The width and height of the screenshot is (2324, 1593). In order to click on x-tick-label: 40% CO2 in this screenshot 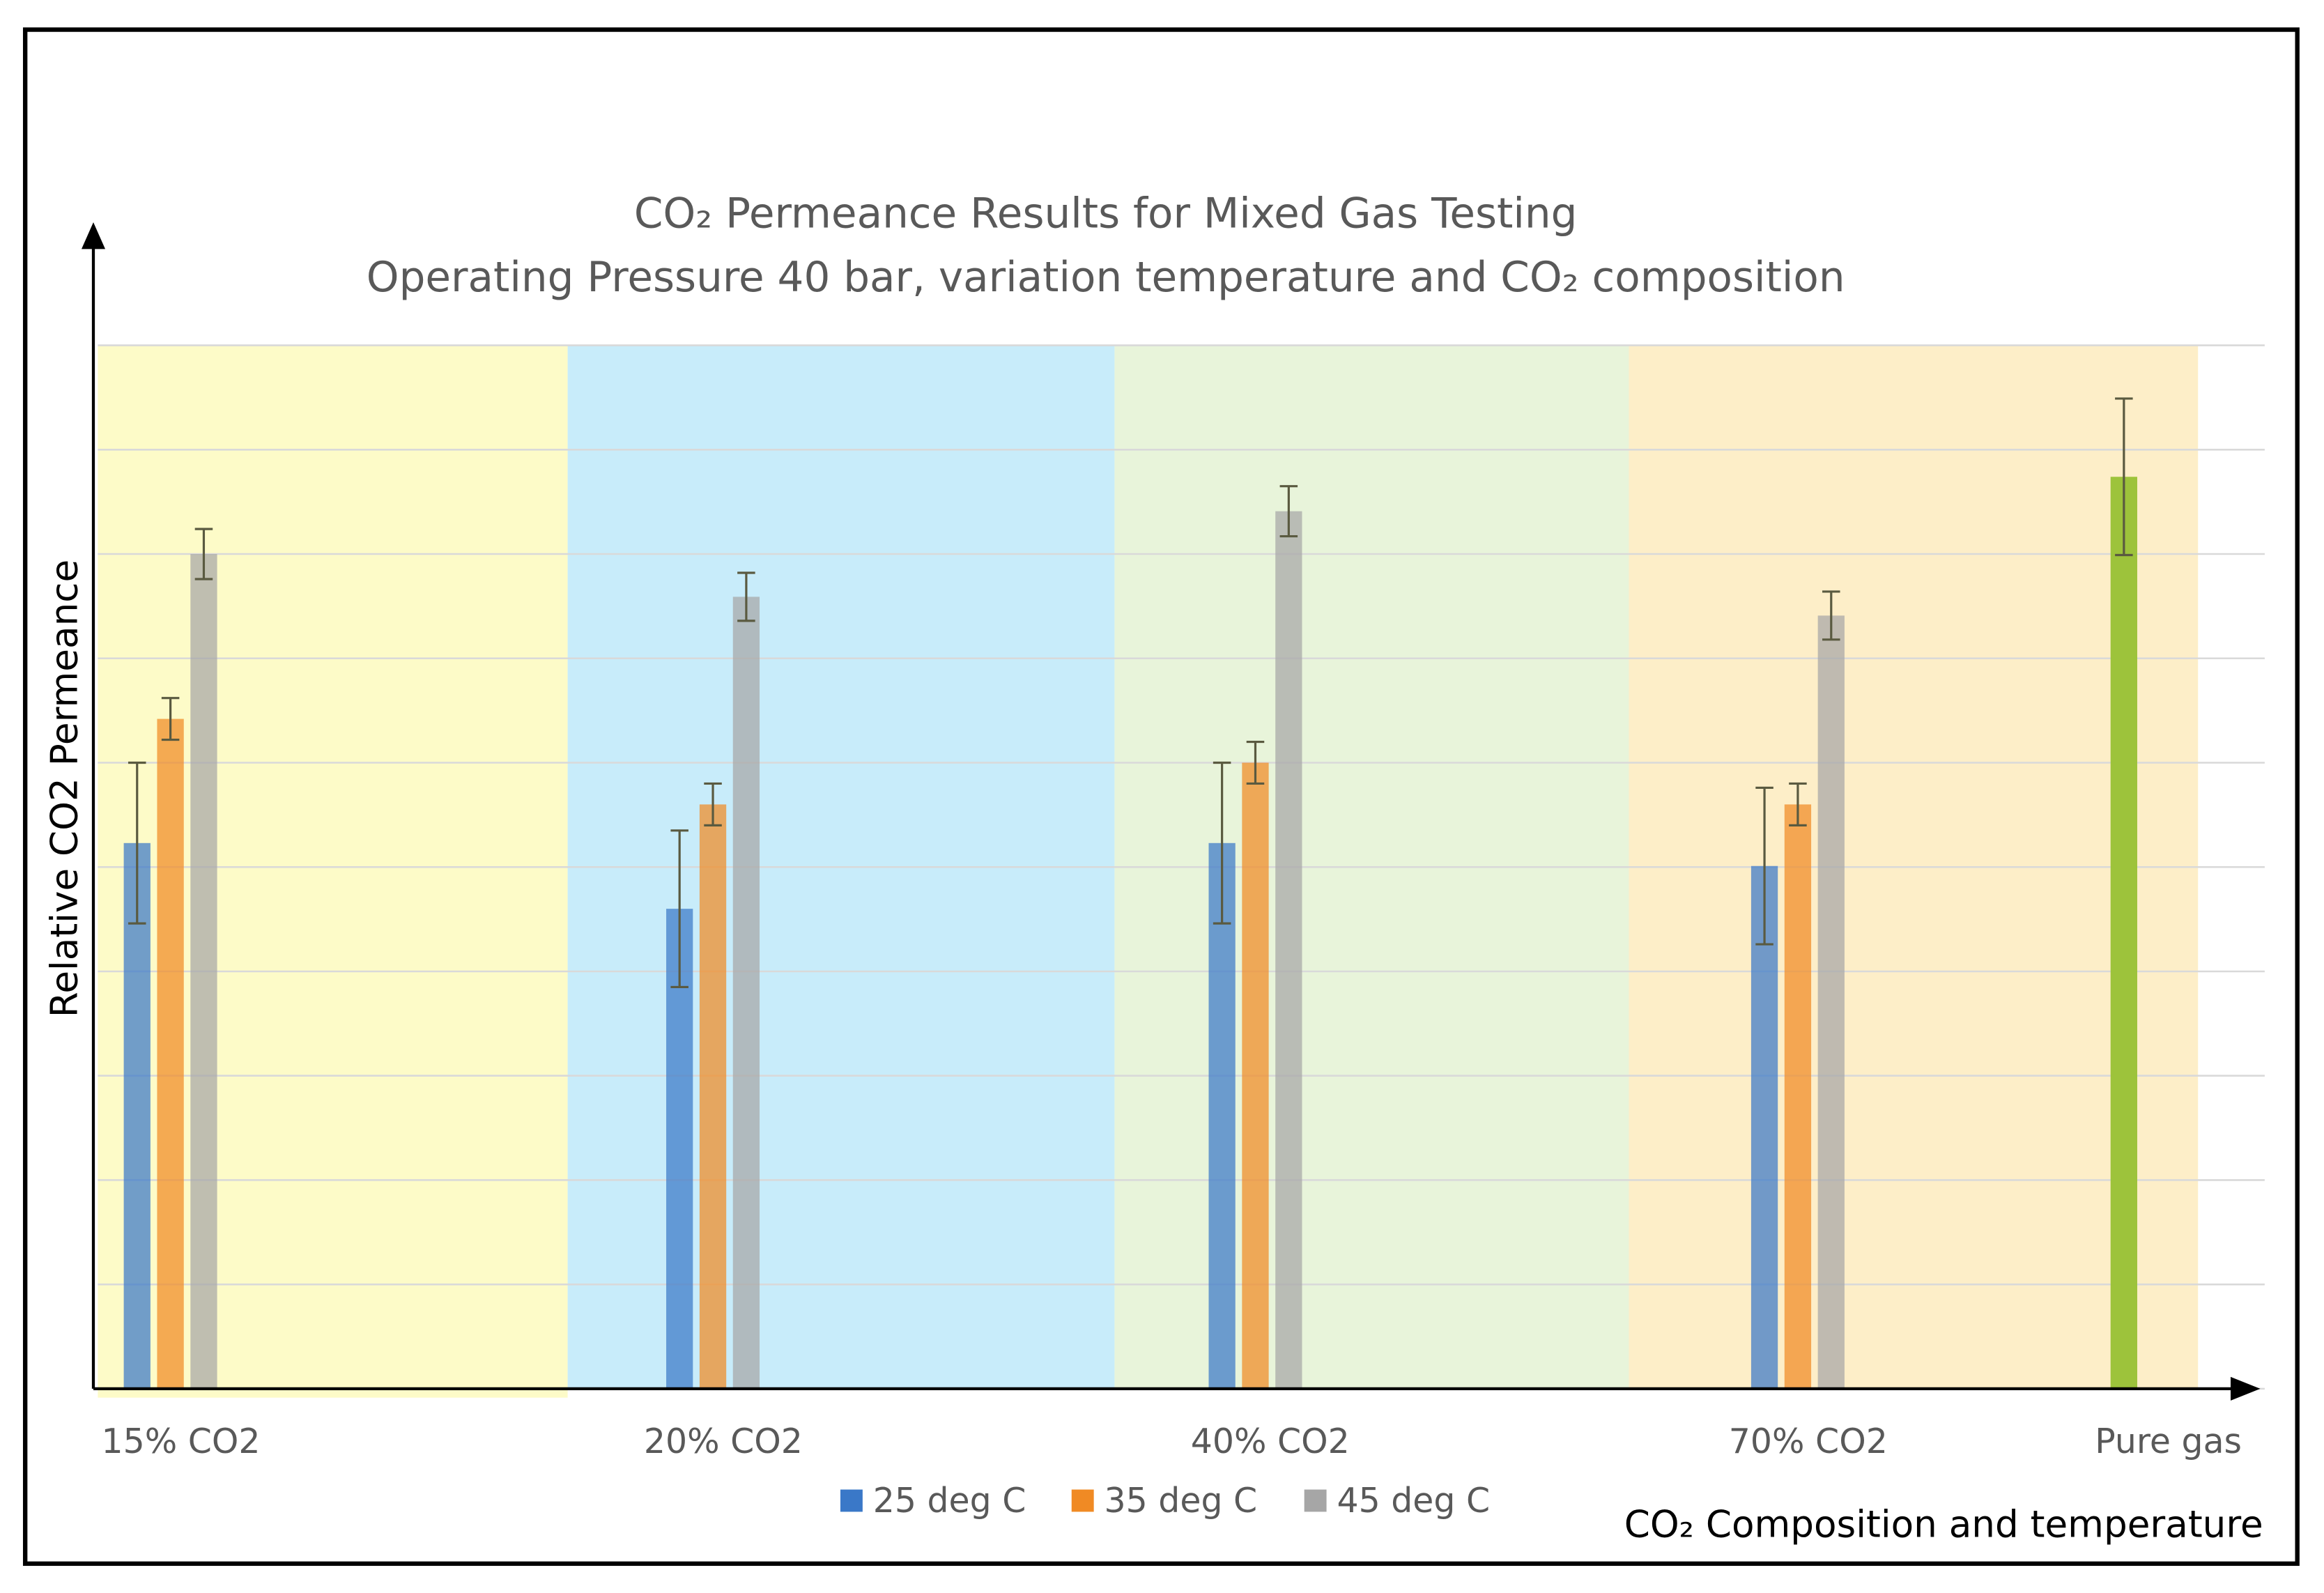, I will do `click(1270, 1441)`.